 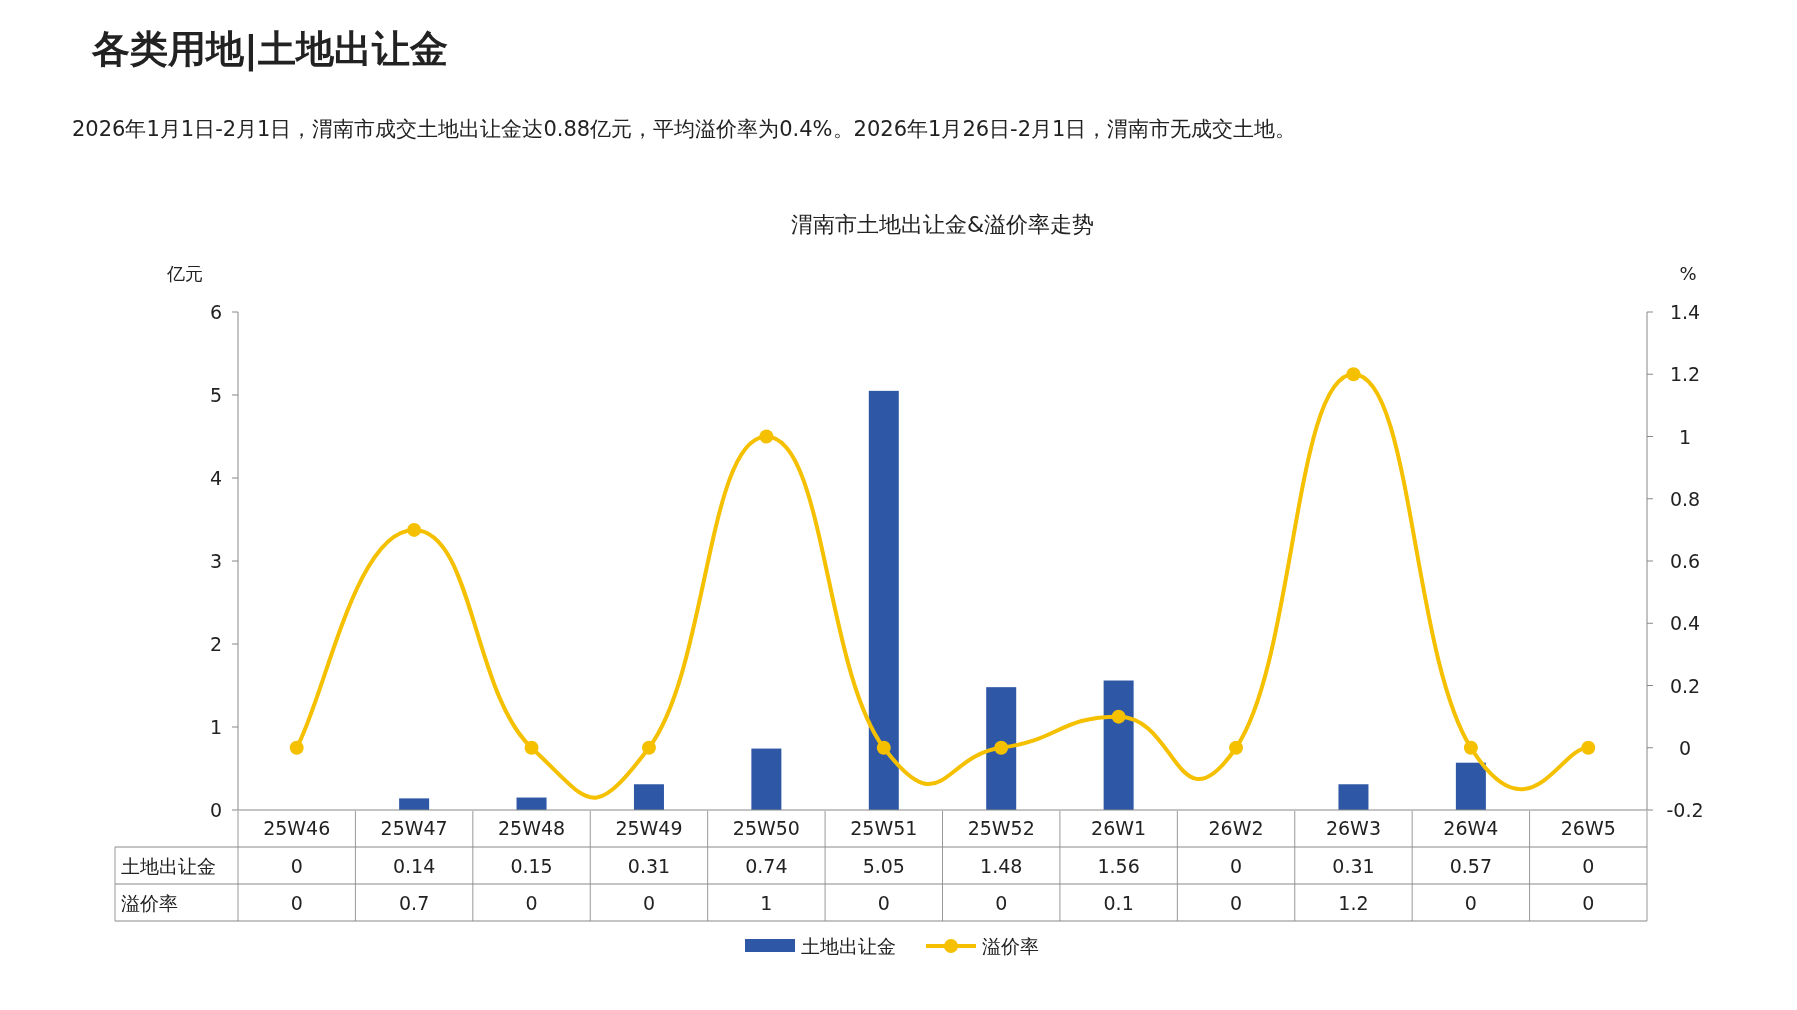 I want to click on x-tick-label: 25W46, so click(x=297, y=828).